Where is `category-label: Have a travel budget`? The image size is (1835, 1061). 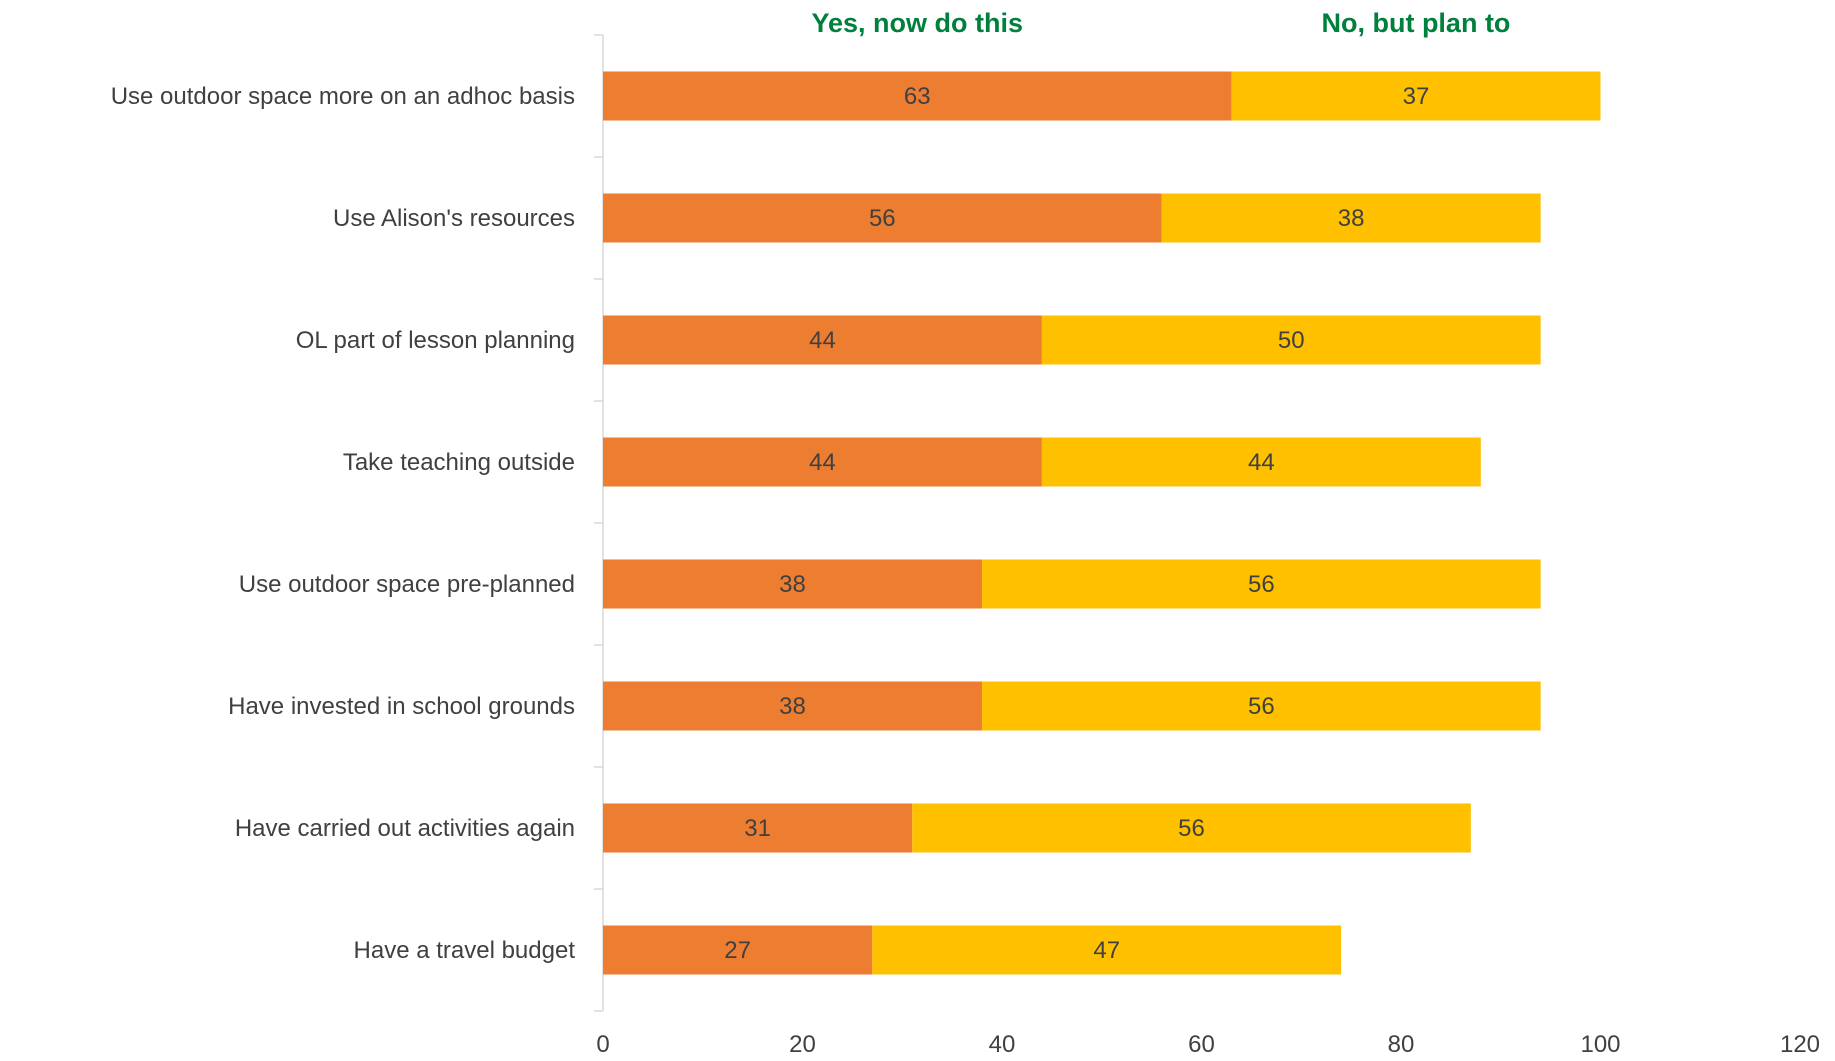 category-label: Have a travel budget is located at coordinates (465, 950).